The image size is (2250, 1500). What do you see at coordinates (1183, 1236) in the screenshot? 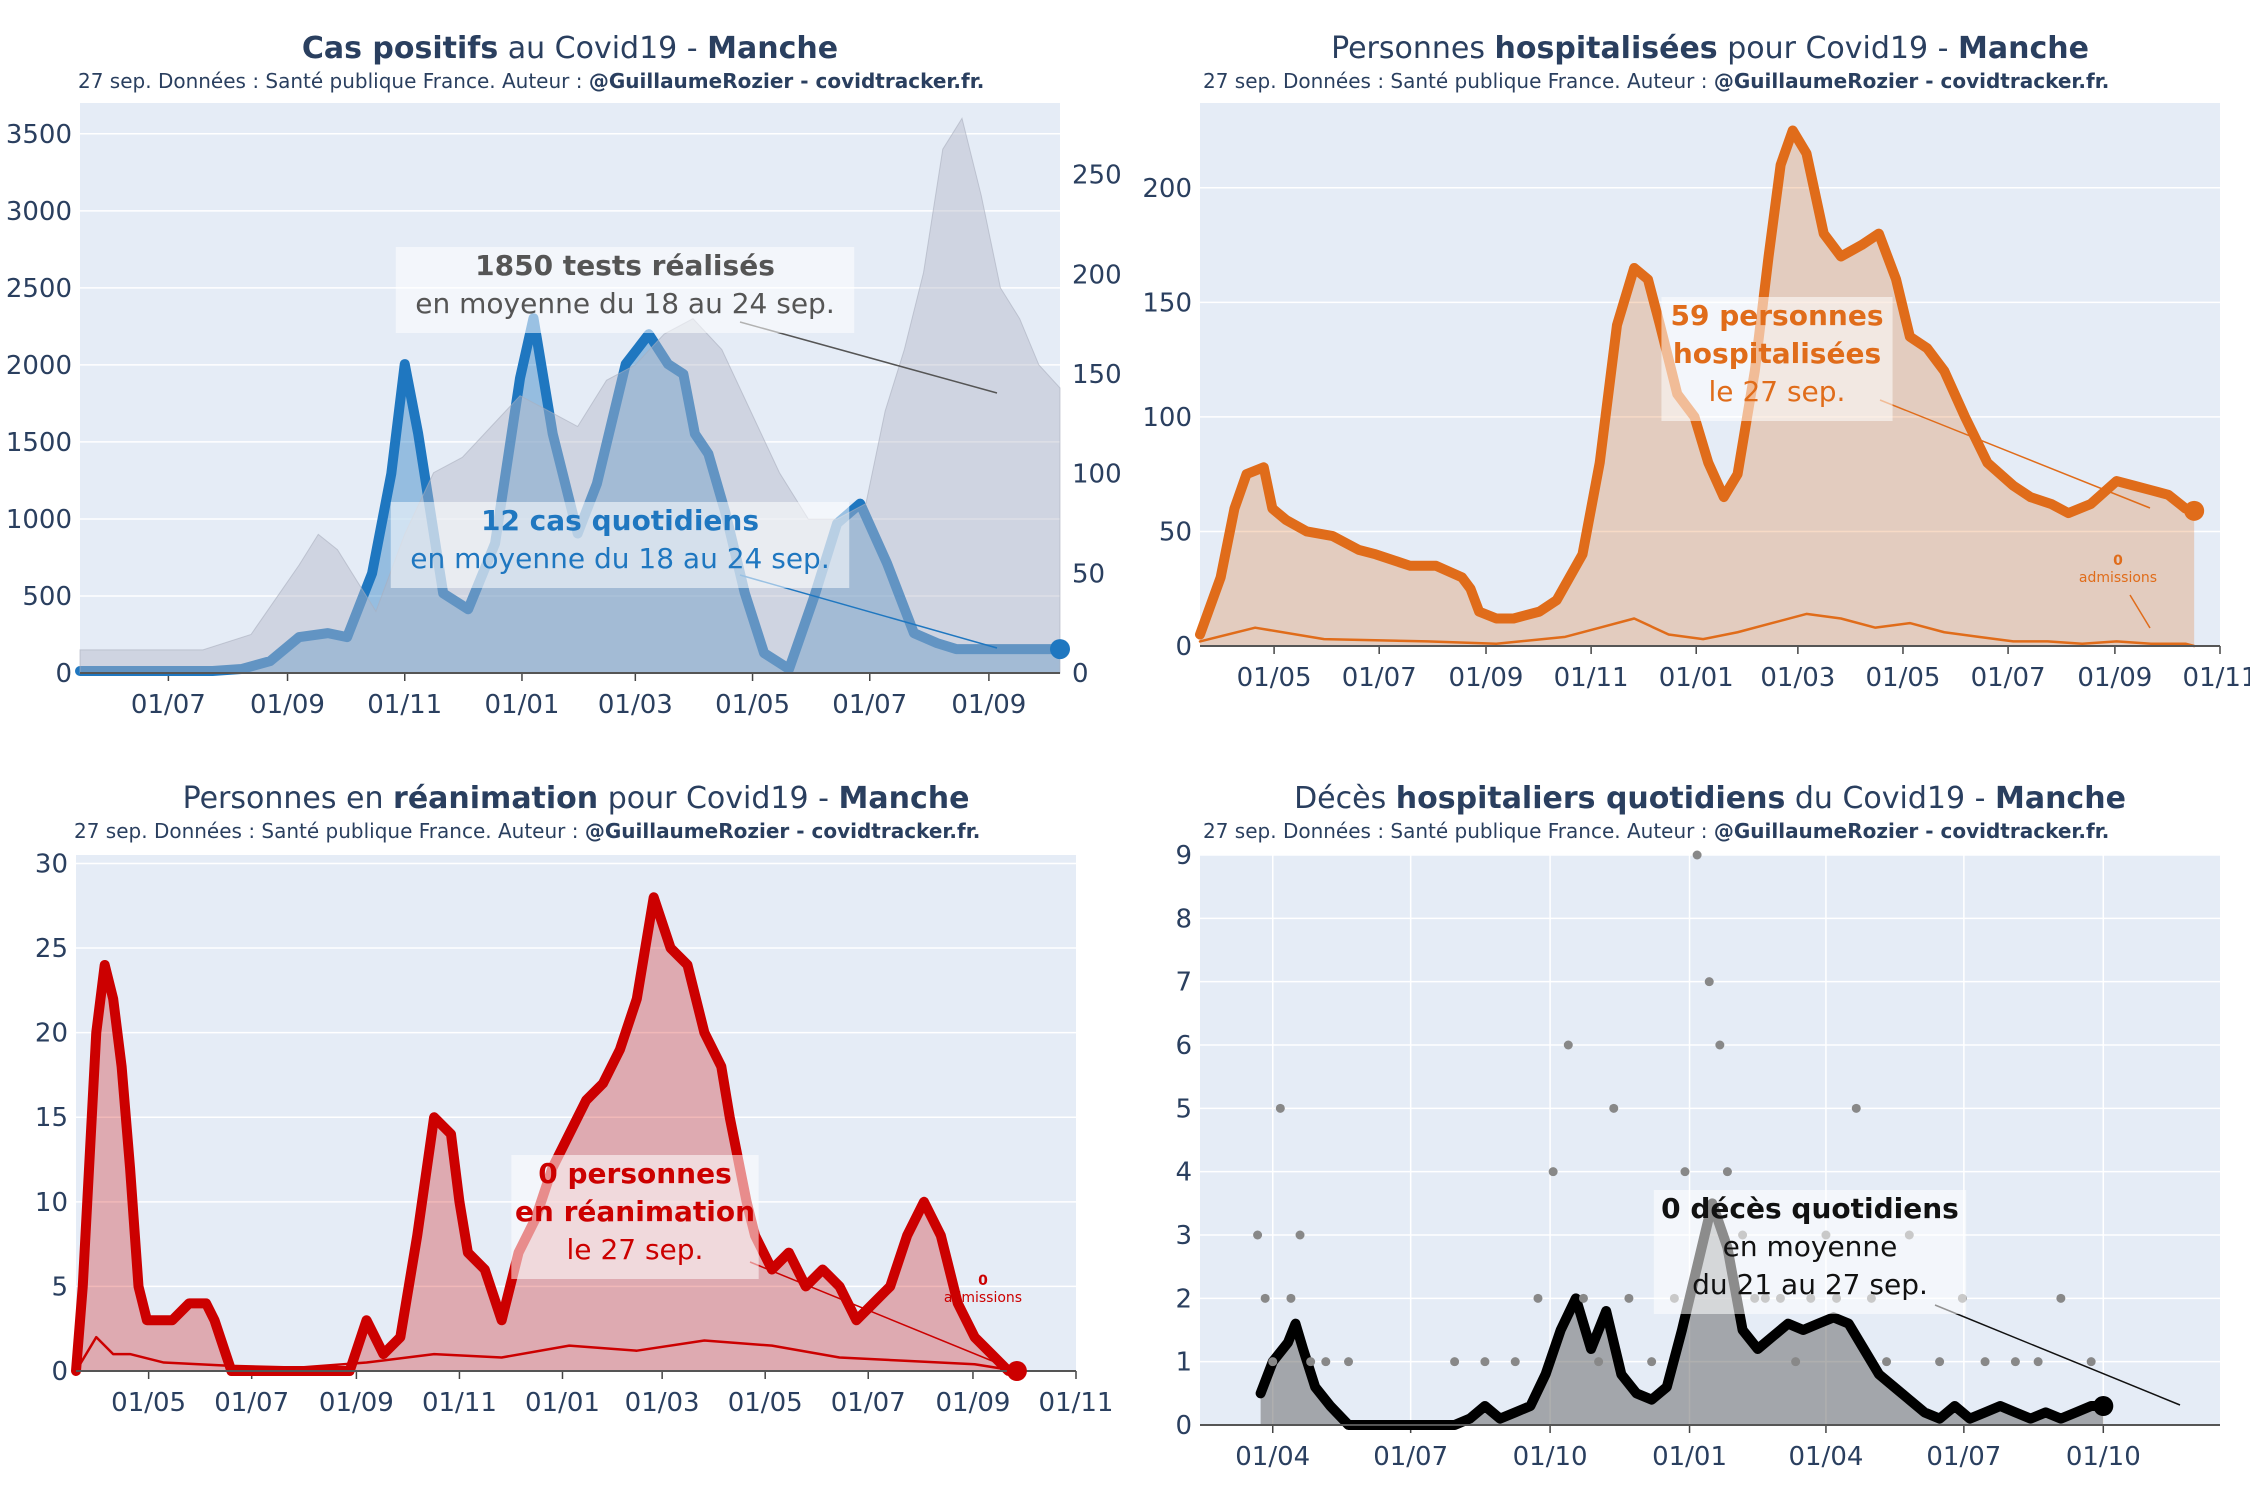
I see `y-tick-label: 3` at bounding box center [1183, 1236].